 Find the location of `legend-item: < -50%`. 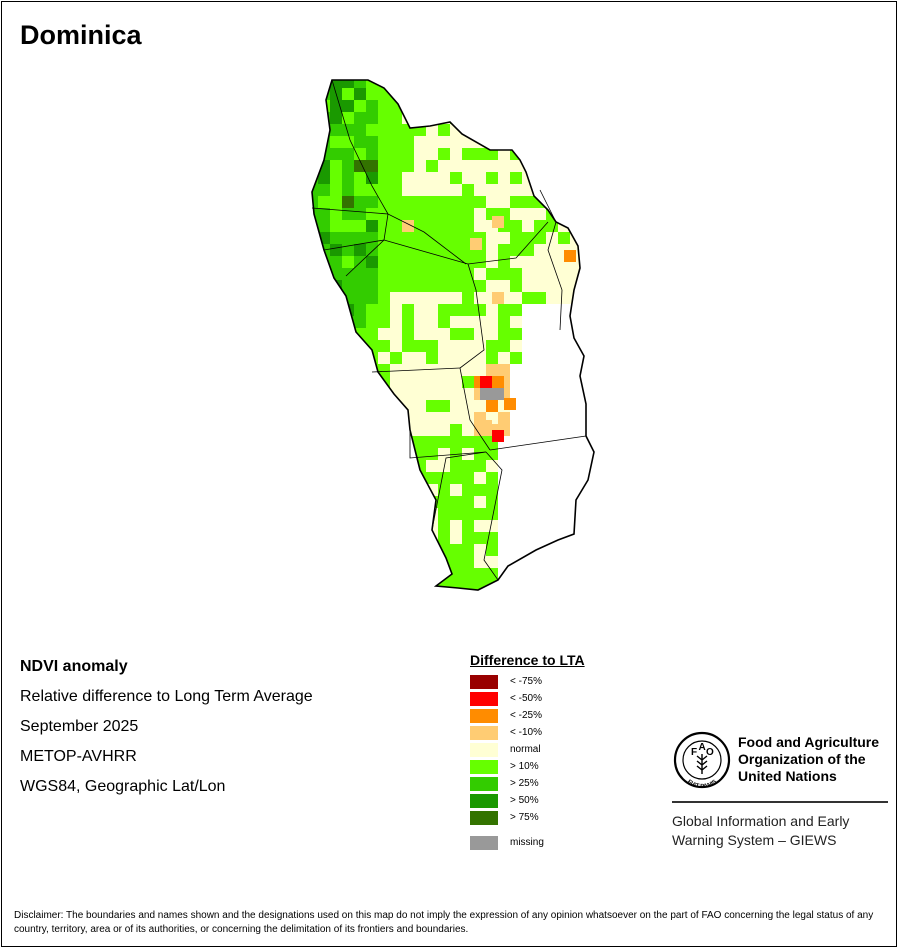

legend-item: < -50% is located at coordinates (527, 698).